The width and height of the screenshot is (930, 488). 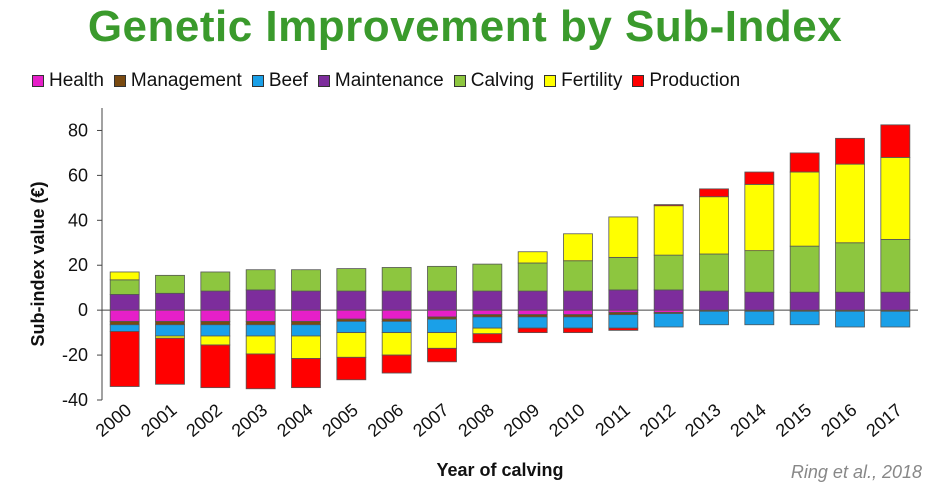 I want to click on bar-beef-2010, so click(x=578, y=322).